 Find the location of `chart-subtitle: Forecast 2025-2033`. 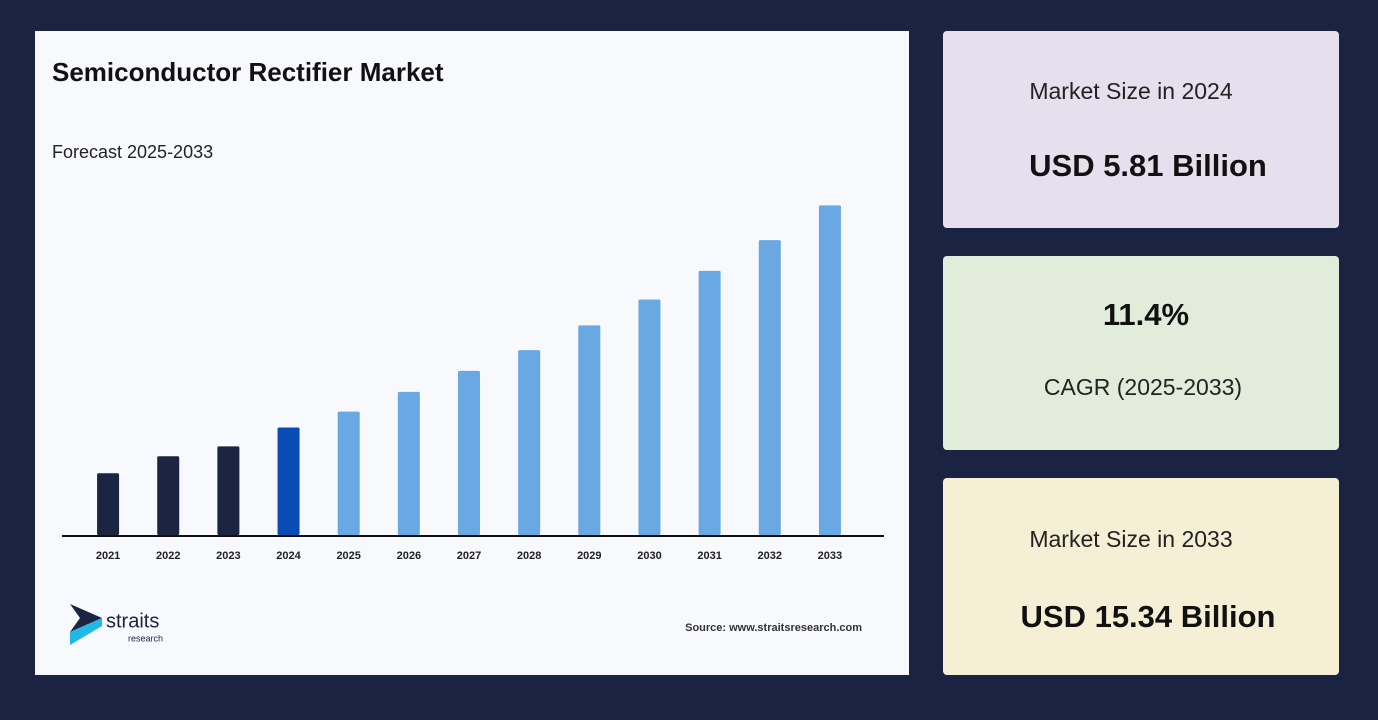

chart-subtitle: Forecast 2025-2033 is located at coordinates (132, 152).